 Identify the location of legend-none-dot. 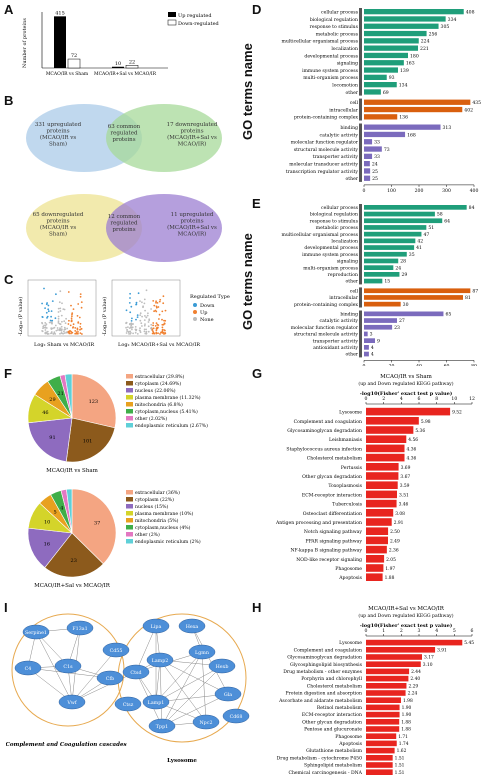
(195, 319).